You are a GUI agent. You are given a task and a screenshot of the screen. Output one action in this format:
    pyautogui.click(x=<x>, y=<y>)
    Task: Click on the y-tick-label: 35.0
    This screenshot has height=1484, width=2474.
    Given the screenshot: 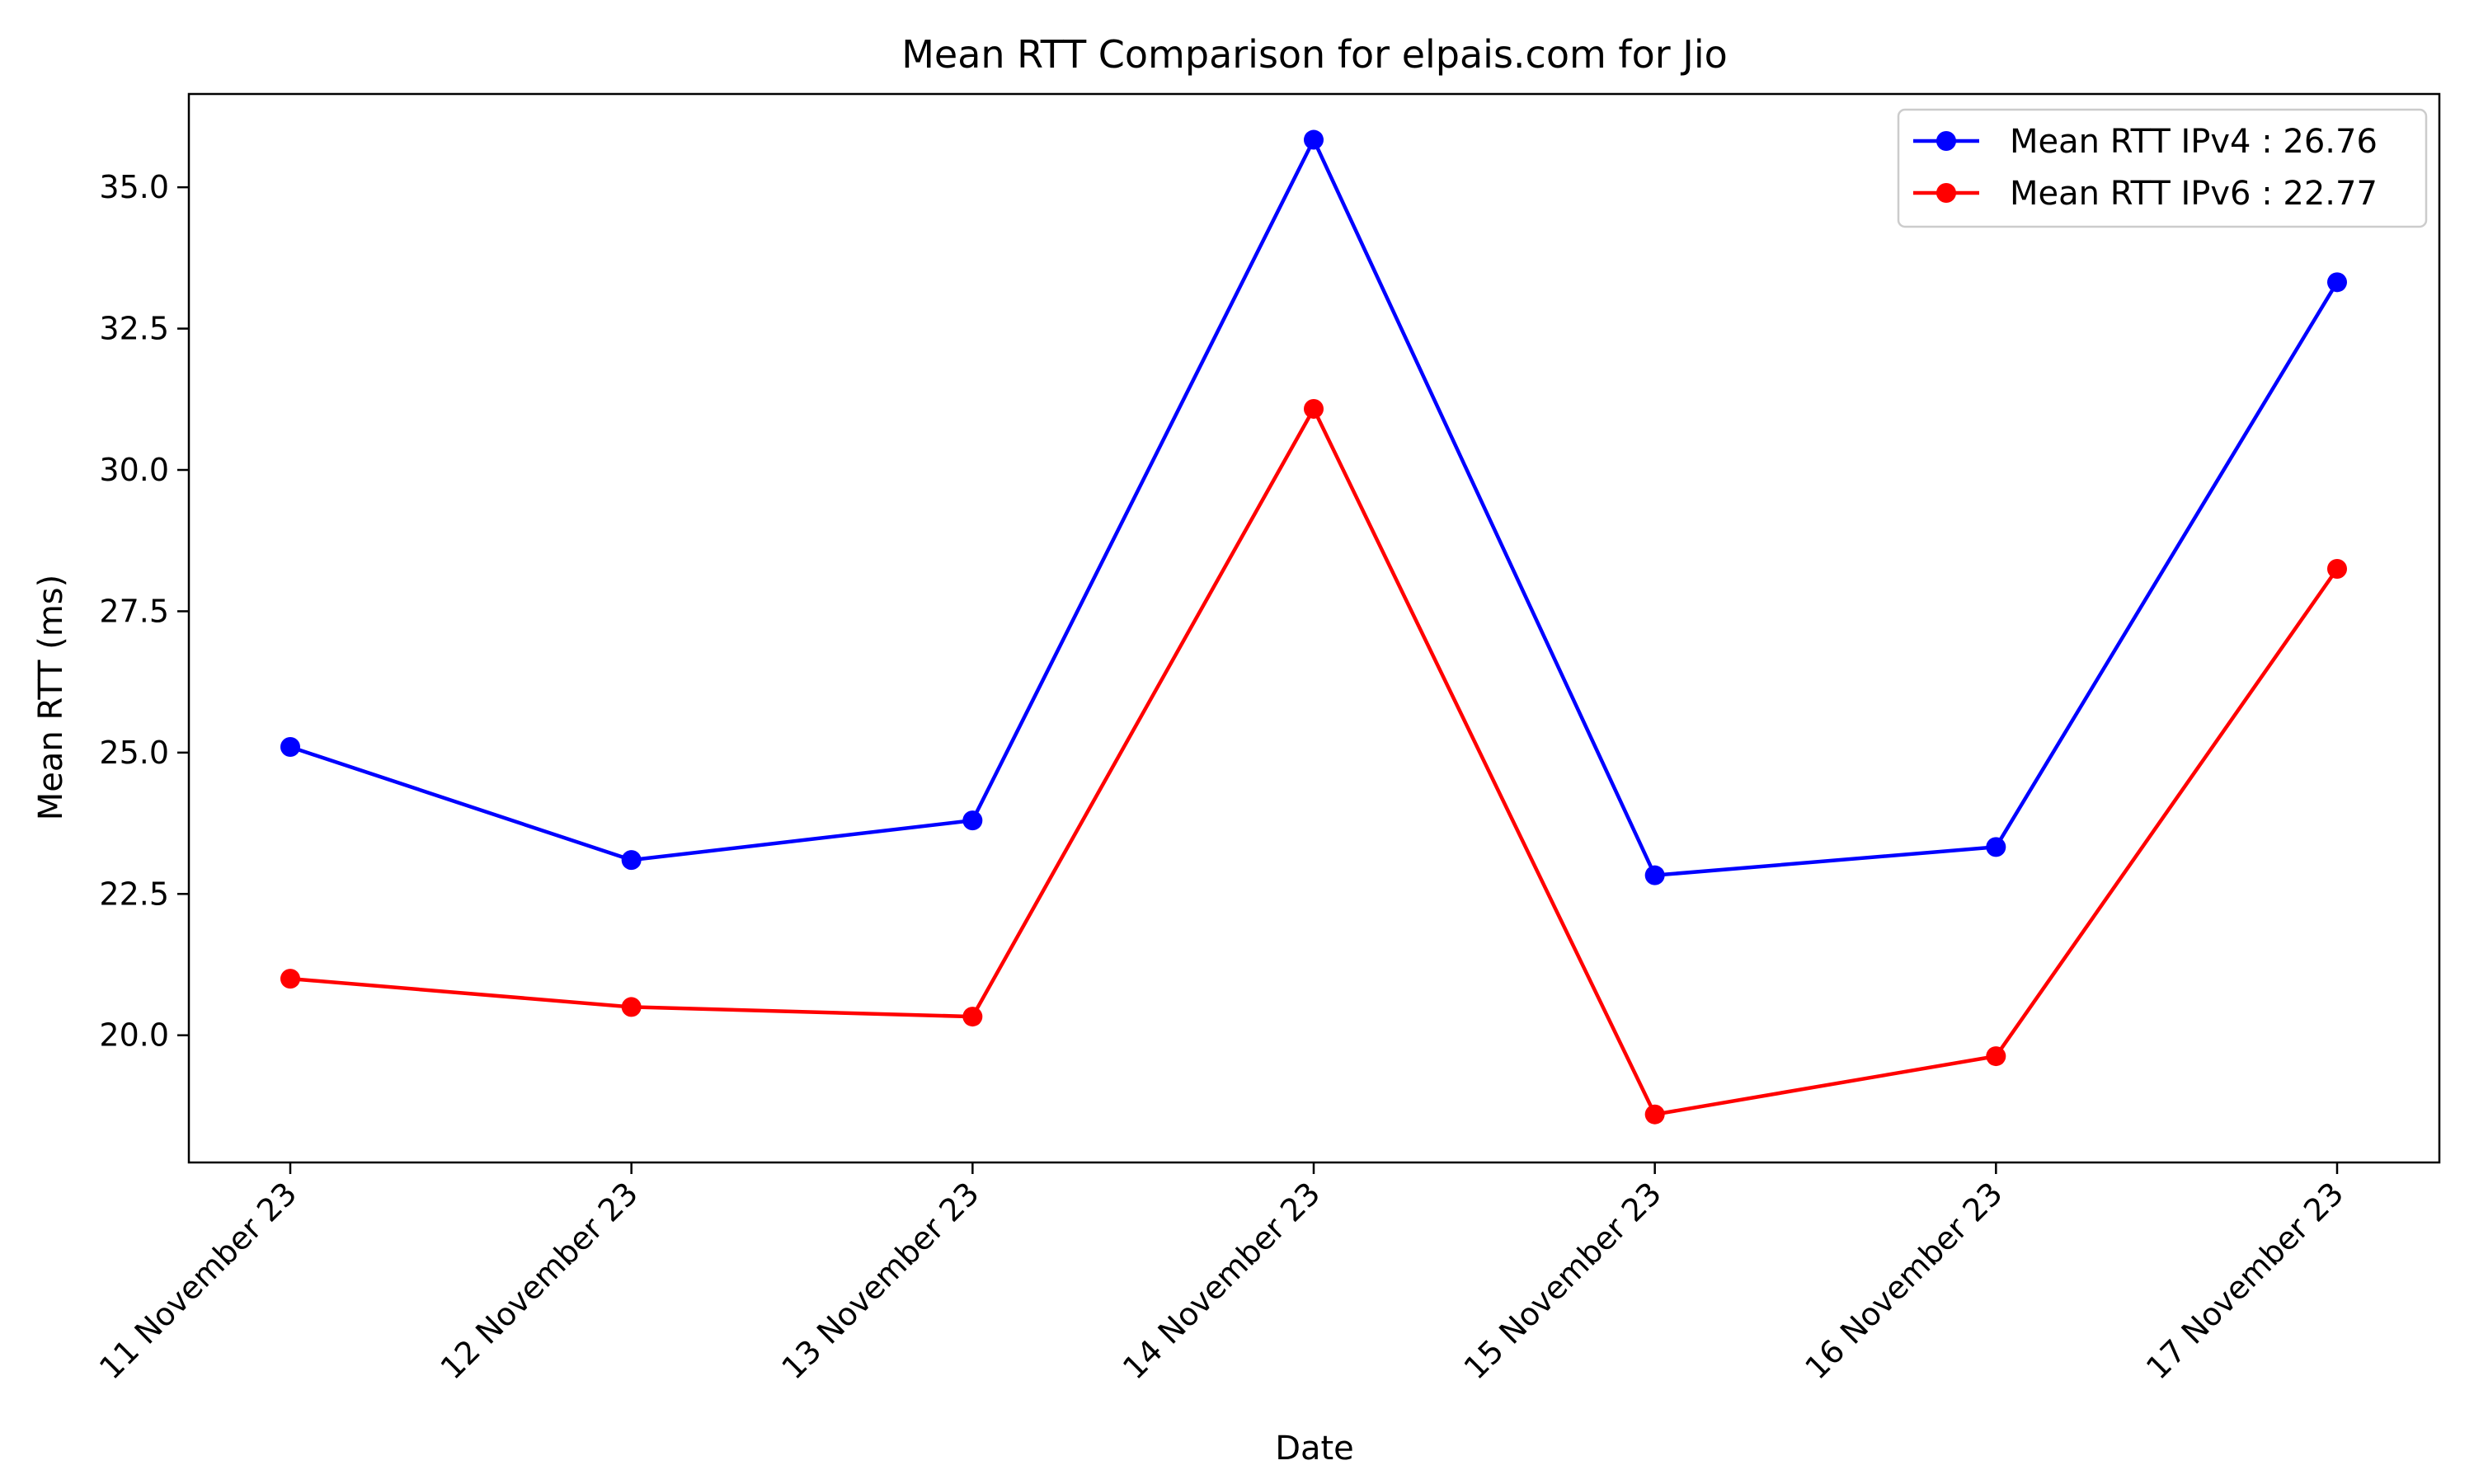 What is the action you would take?
    pyautogui.click(x=134, y=187)
    